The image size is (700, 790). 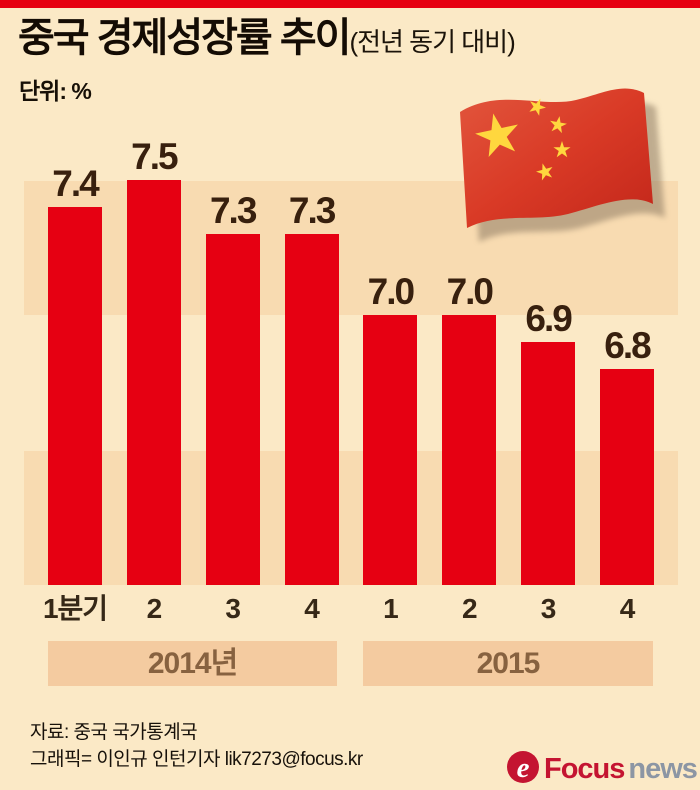 I want to click on bar-value-label: 6.9, so click(x=548, y=318).